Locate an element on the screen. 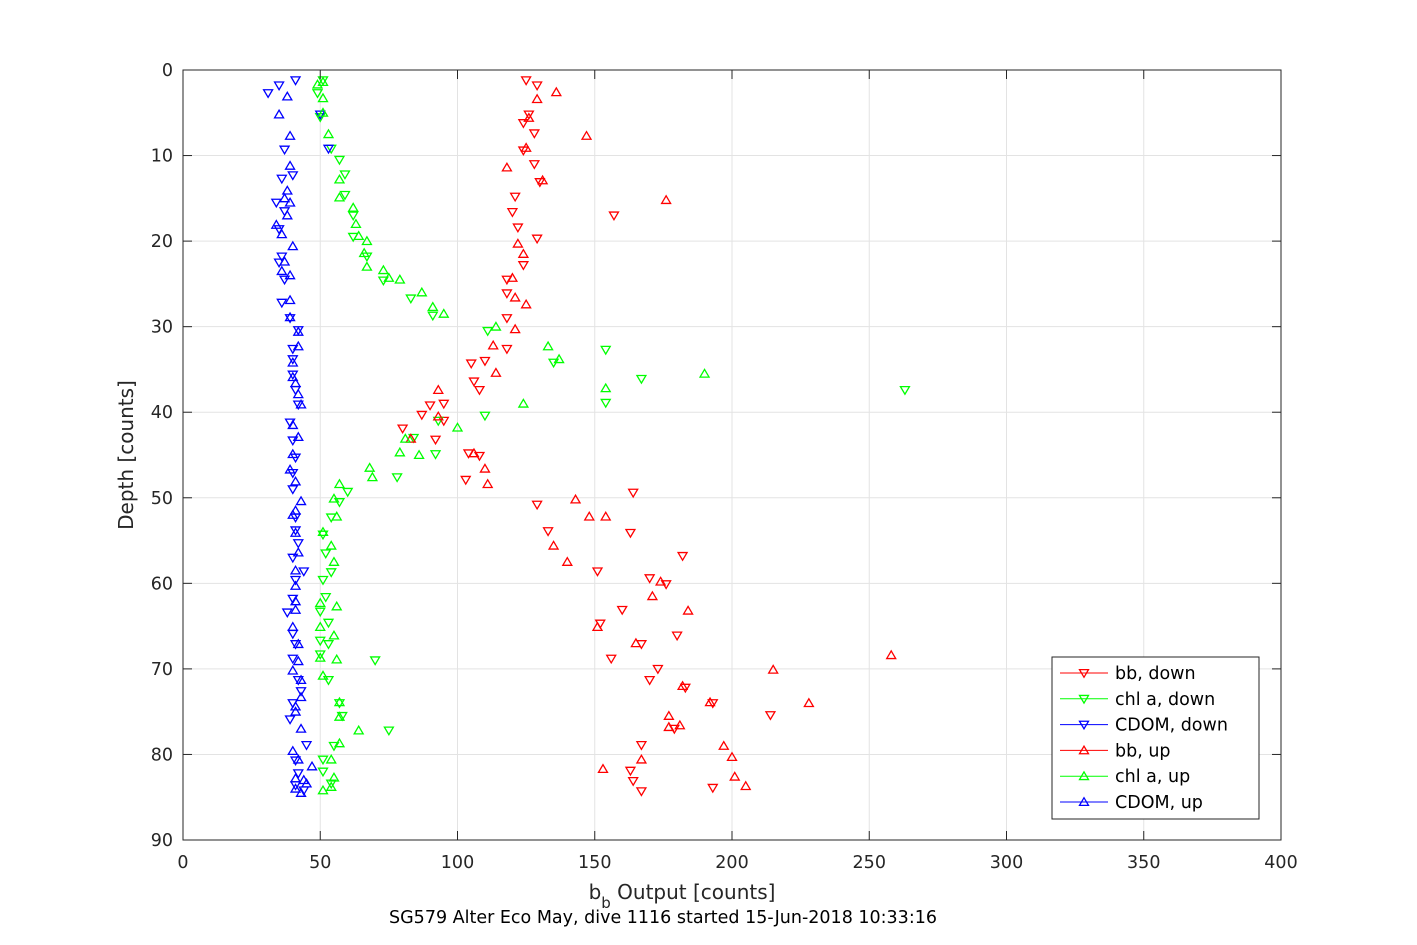 Image resolution: width=1417 pixels, height=945 pixels. legend-label: bb, up is located at coordinates (1143, 751).